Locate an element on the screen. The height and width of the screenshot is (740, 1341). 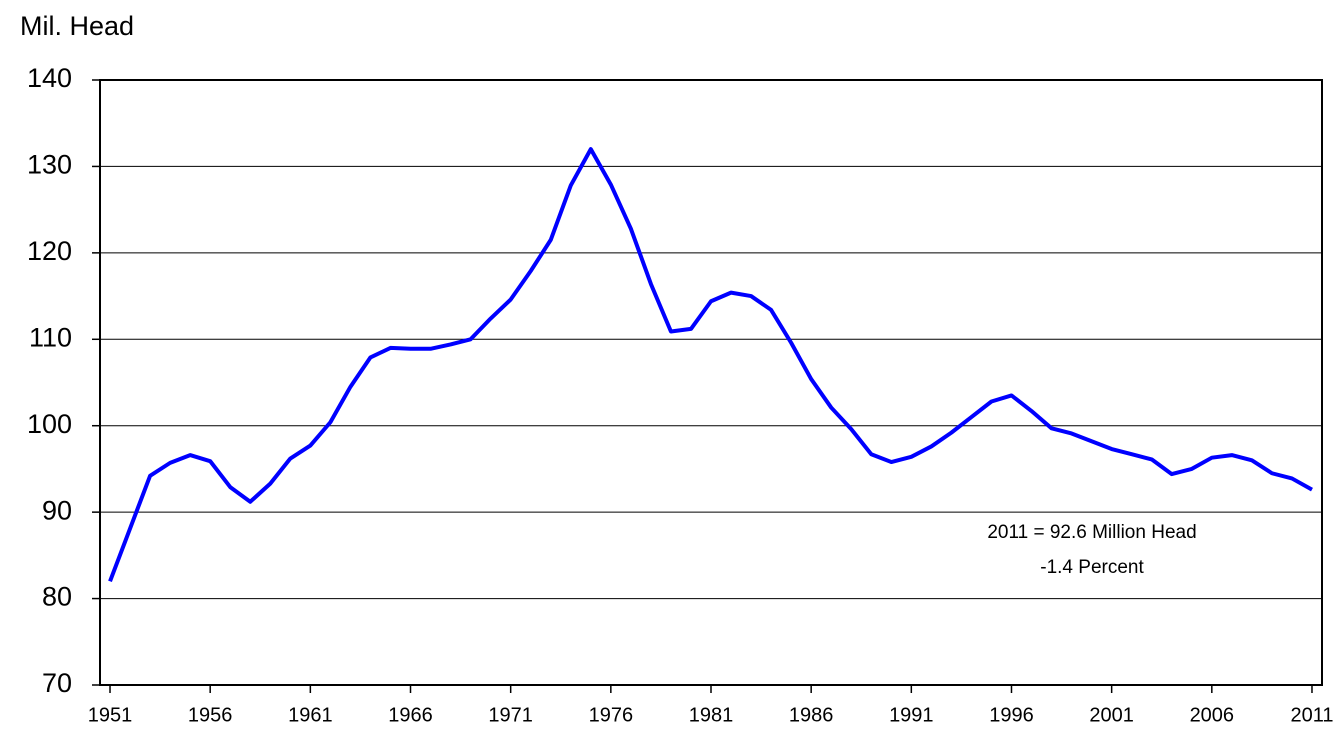
x-tick-label: 2001 is located at coordinates (1111, 715).